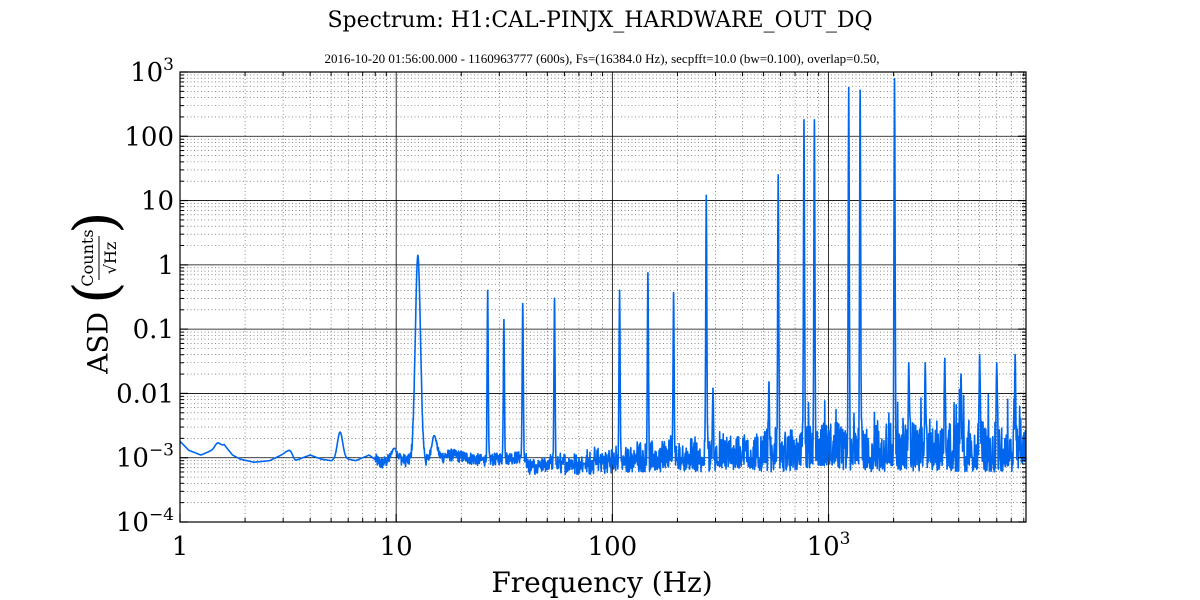  Describe the element at coordinates (110, 258) in the screenshot. I see `y-axis-unit-denominator: √Hz` at that location.